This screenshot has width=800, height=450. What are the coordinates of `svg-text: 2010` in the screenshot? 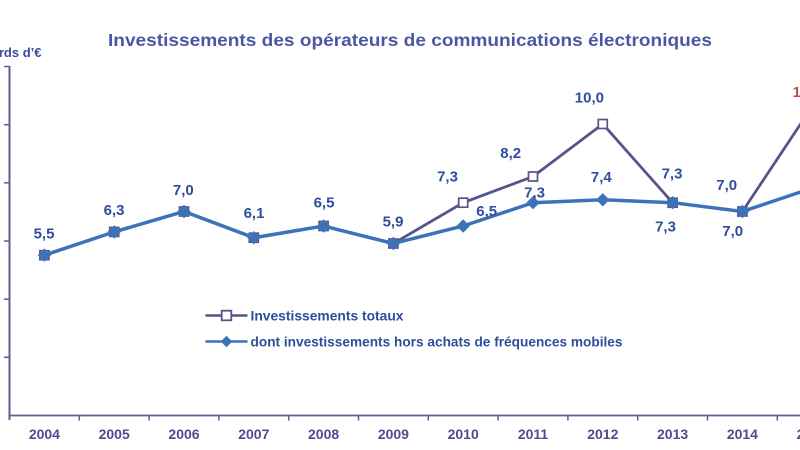 It's located at (463, 434).